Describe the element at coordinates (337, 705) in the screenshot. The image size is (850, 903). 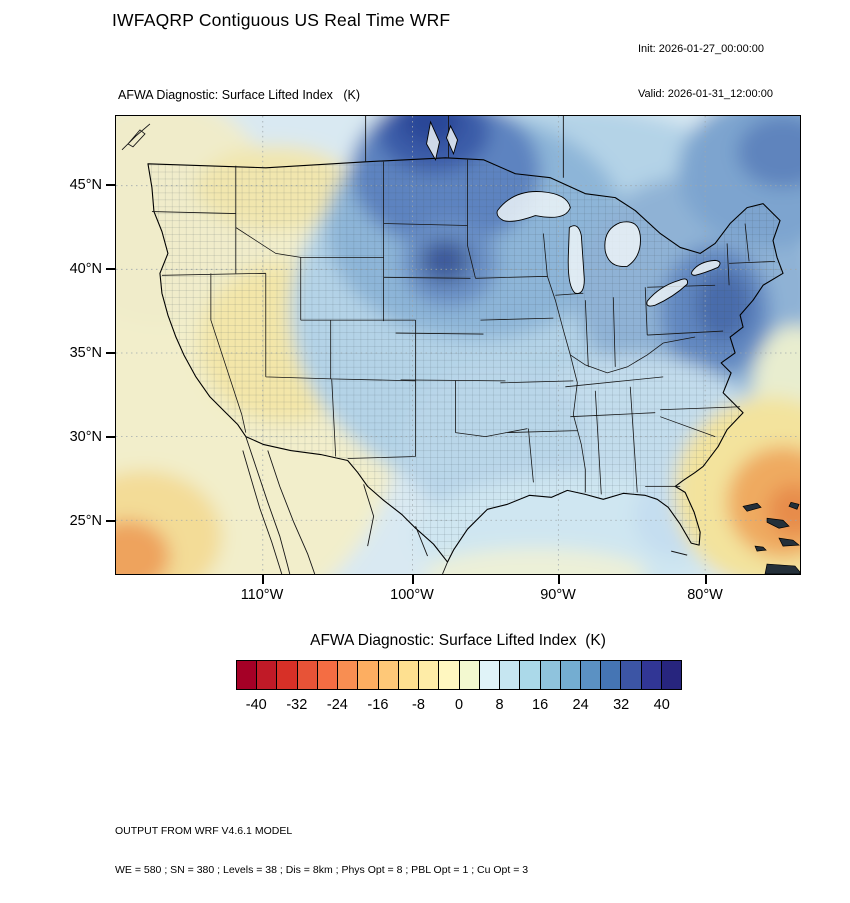
I see `colorbar-tick-label: -24` at that location.